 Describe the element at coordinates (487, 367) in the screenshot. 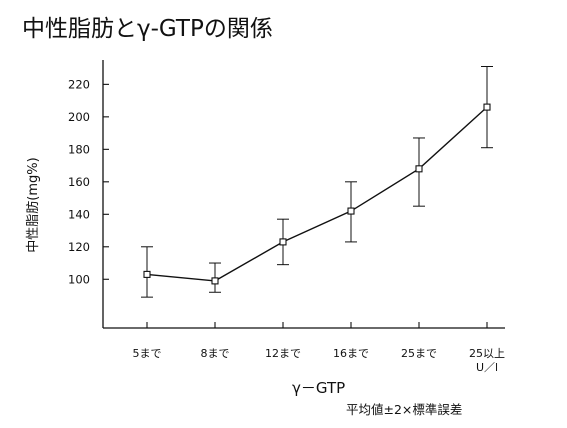

I see `x-tick-unit-label: U／l` at that location.